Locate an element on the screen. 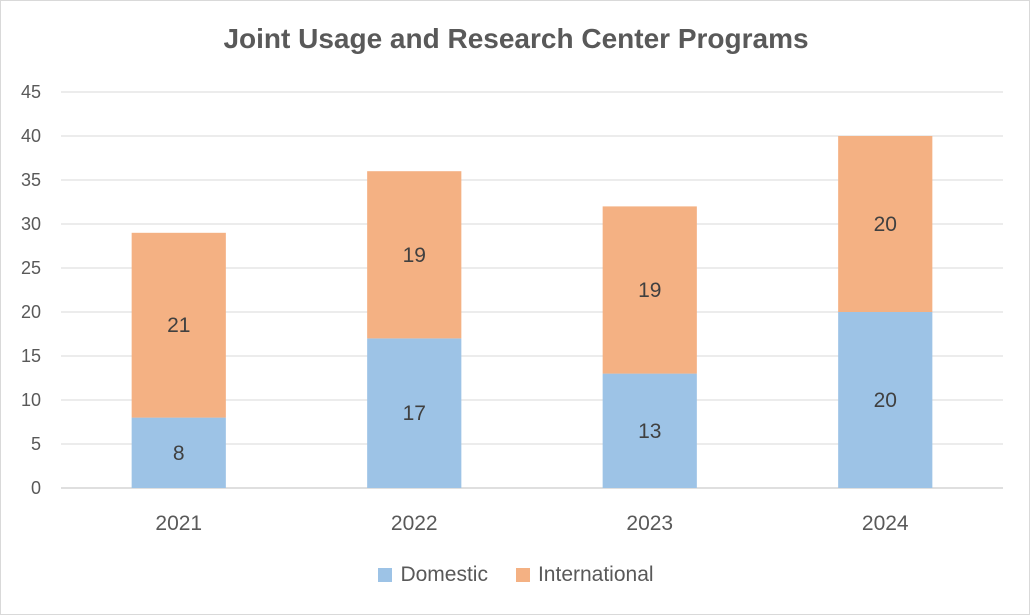  data-label-domestic-2023: 13 is located at coordinates (649, 431).